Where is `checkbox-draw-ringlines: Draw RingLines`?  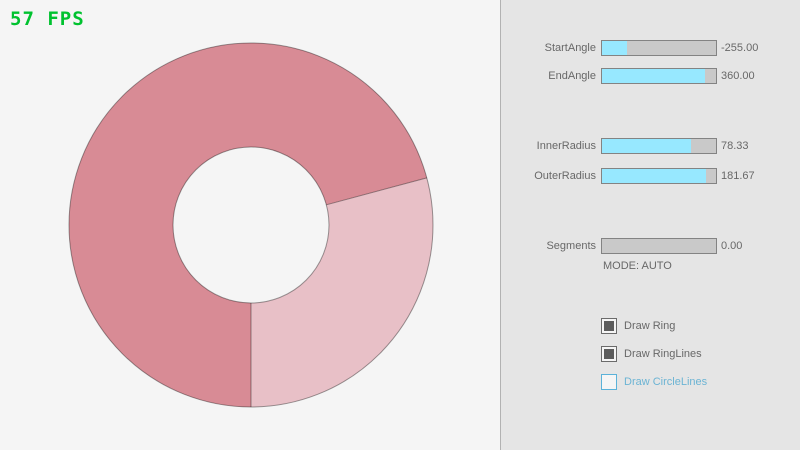 checkbox-draw-ringlines: Draw RingLines is located at coordinates (650, 354).